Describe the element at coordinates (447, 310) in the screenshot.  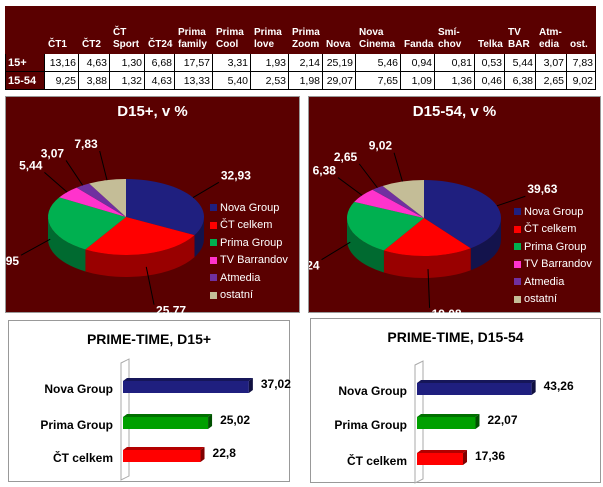
I see `pie-data-label: 19,08` at that location.